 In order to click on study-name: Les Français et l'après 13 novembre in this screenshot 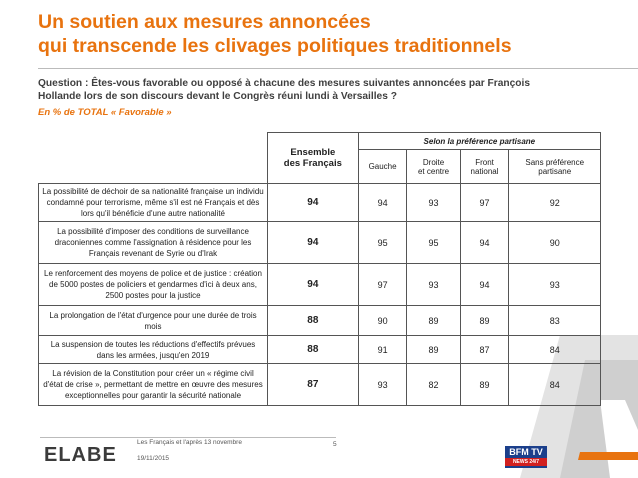, I will do `click(189, 442)`.